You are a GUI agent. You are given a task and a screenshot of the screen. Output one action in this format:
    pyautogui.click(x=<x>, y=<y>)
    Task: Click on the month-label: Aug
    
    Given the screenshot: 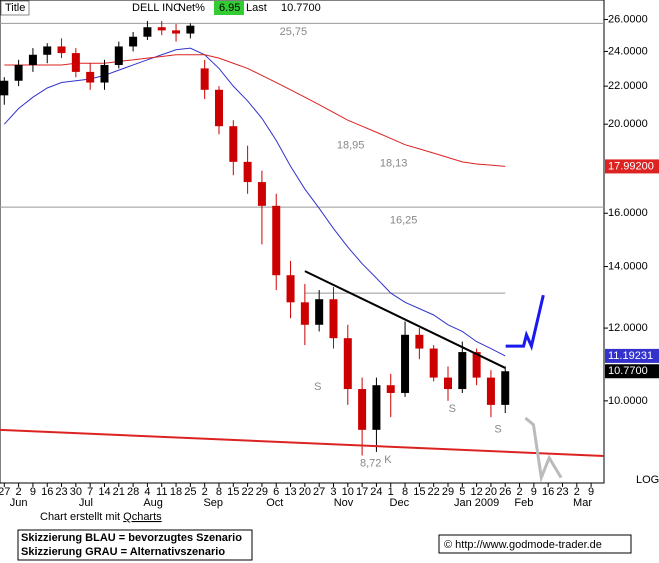 What is the action you would take?
    pyautogui.click(x=153, y=503)
    